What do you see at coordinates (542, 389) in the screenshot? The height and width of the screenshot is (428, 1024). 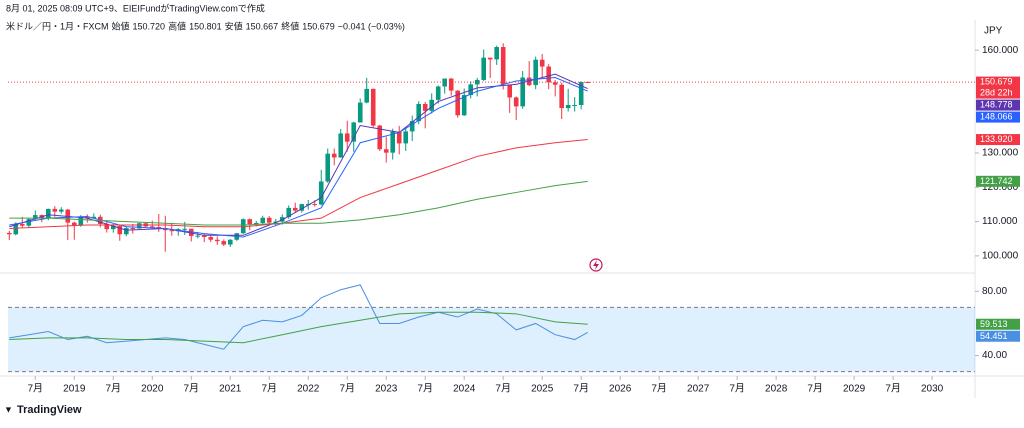 I see `x-tick-label: 2025` at bounding box center [542, 389].